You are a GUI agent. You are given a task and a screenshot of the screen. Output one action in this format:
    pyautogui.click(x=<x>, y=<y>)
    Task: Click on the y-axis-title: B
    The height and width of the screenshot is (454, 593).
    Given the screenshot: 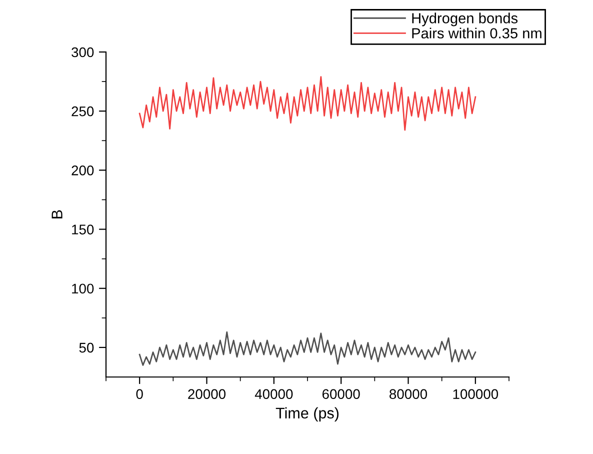 What is the action you would take?
    pyautogui.click(x=57, y=214)
    